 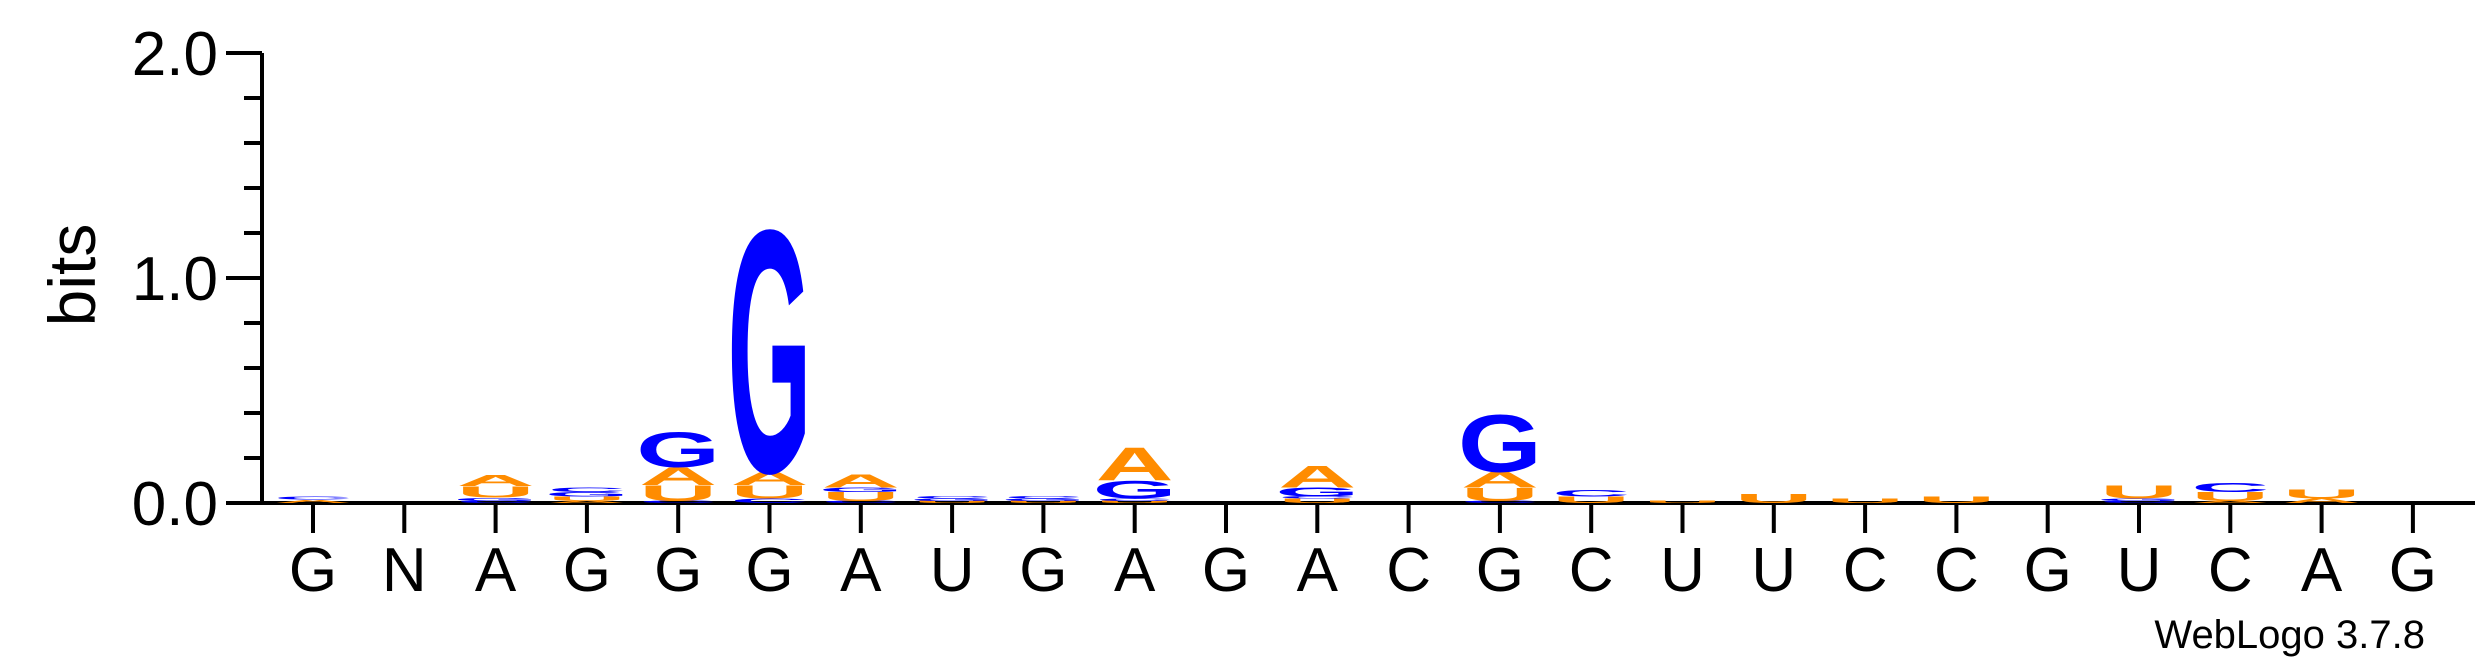 I want to click on logo-column: AU, so click(x=2322, y=495).